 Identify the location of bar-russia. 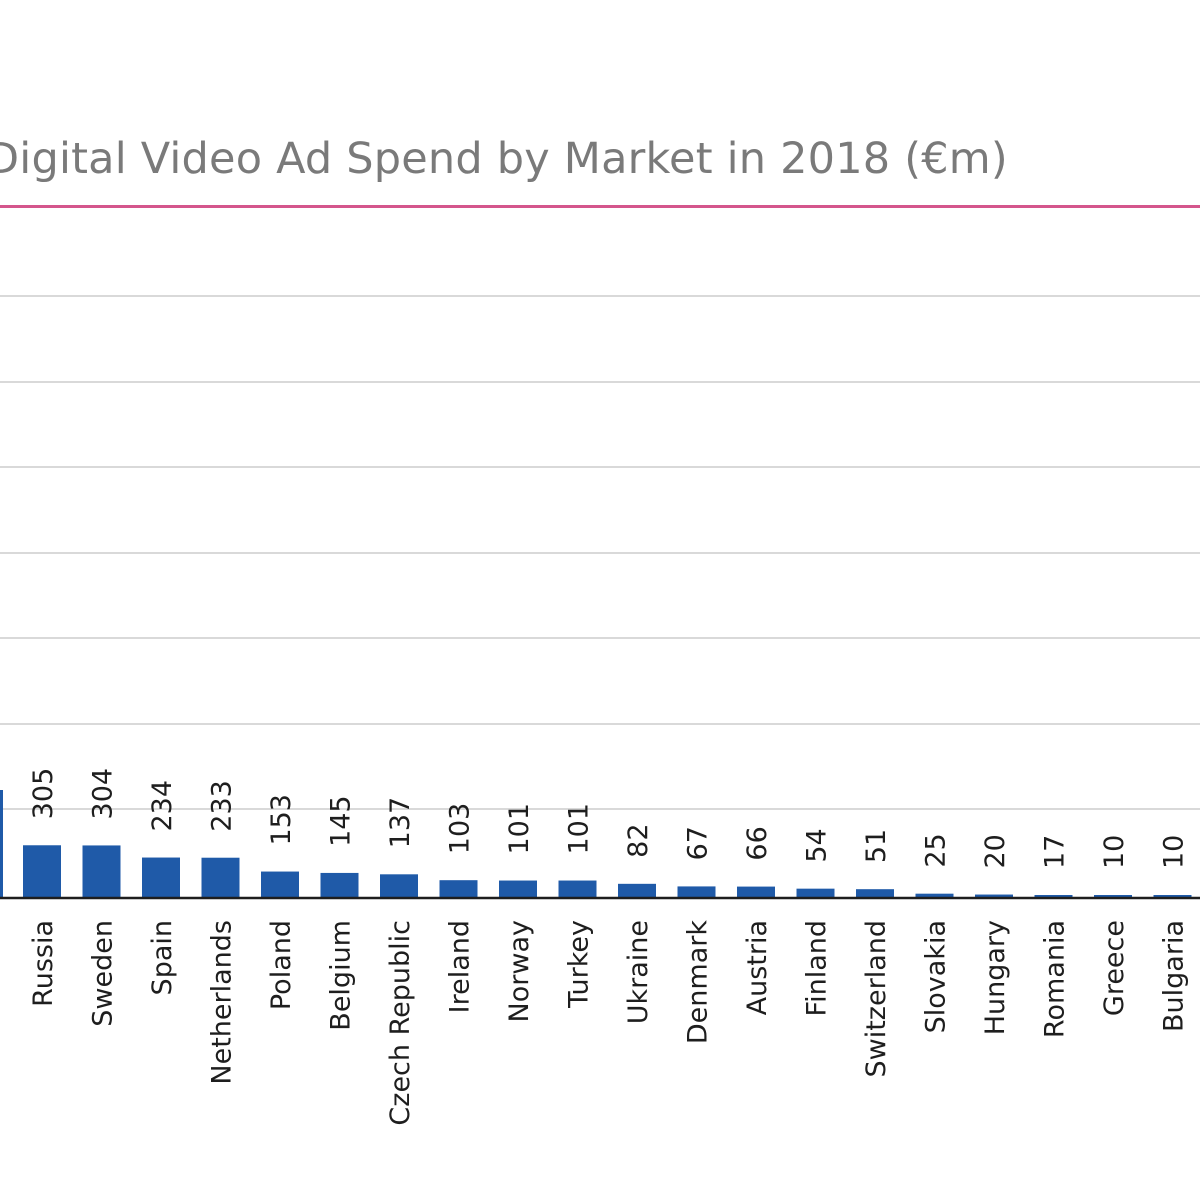
(42, 871).